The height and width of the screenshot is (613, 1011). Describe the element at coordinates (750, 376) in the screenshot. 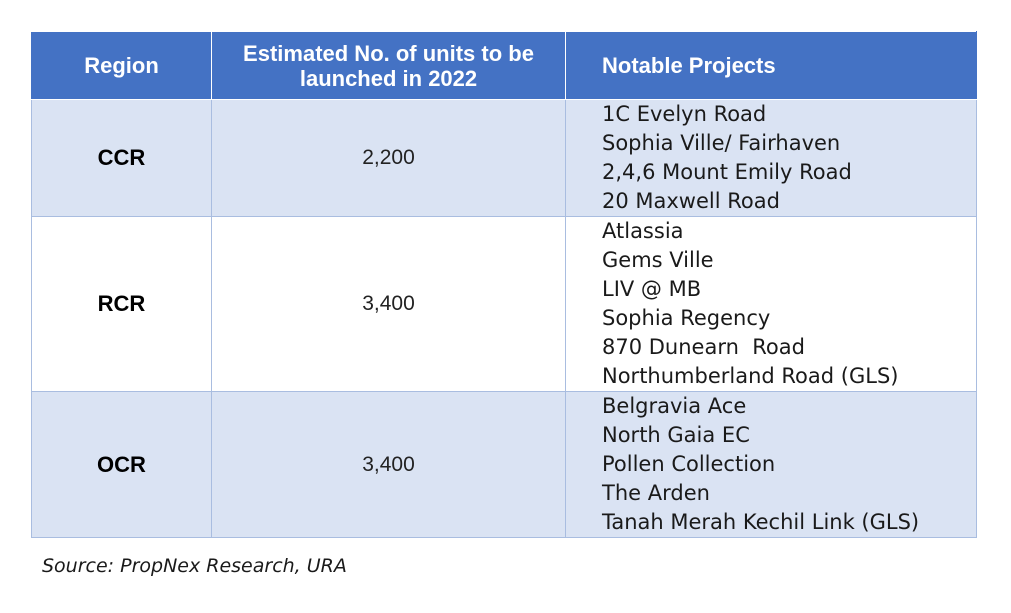

I see `project-item: Northumberland Road (GLS)` at that location.